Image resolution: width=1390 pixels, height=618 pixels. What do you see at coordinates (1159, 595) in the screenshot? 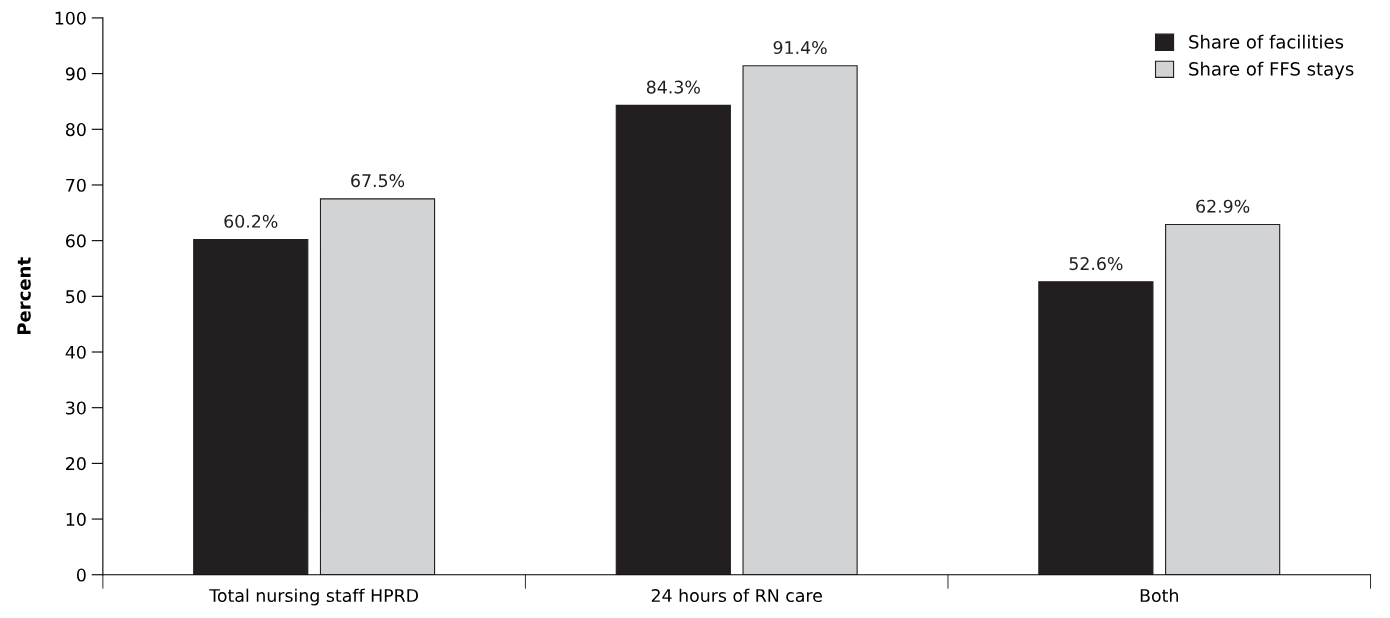
I see `x-tick-label: Both` at bounding box center [1159, 595].